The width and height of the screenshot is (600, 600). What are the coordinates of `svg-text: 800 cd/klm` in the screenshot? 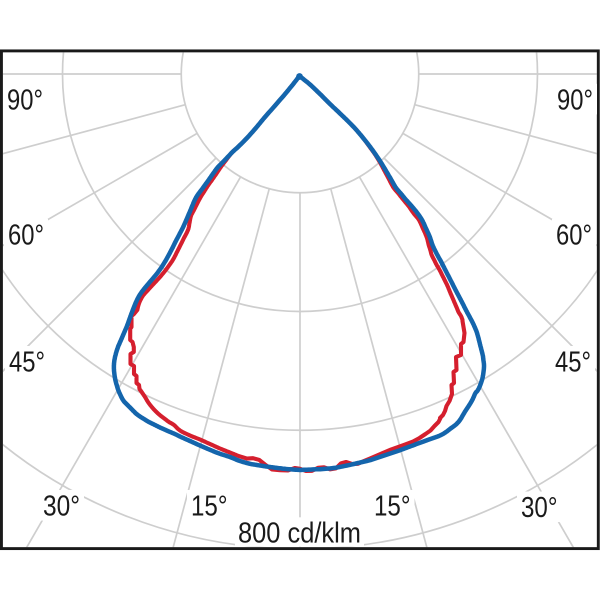 It's located at (299, 534).